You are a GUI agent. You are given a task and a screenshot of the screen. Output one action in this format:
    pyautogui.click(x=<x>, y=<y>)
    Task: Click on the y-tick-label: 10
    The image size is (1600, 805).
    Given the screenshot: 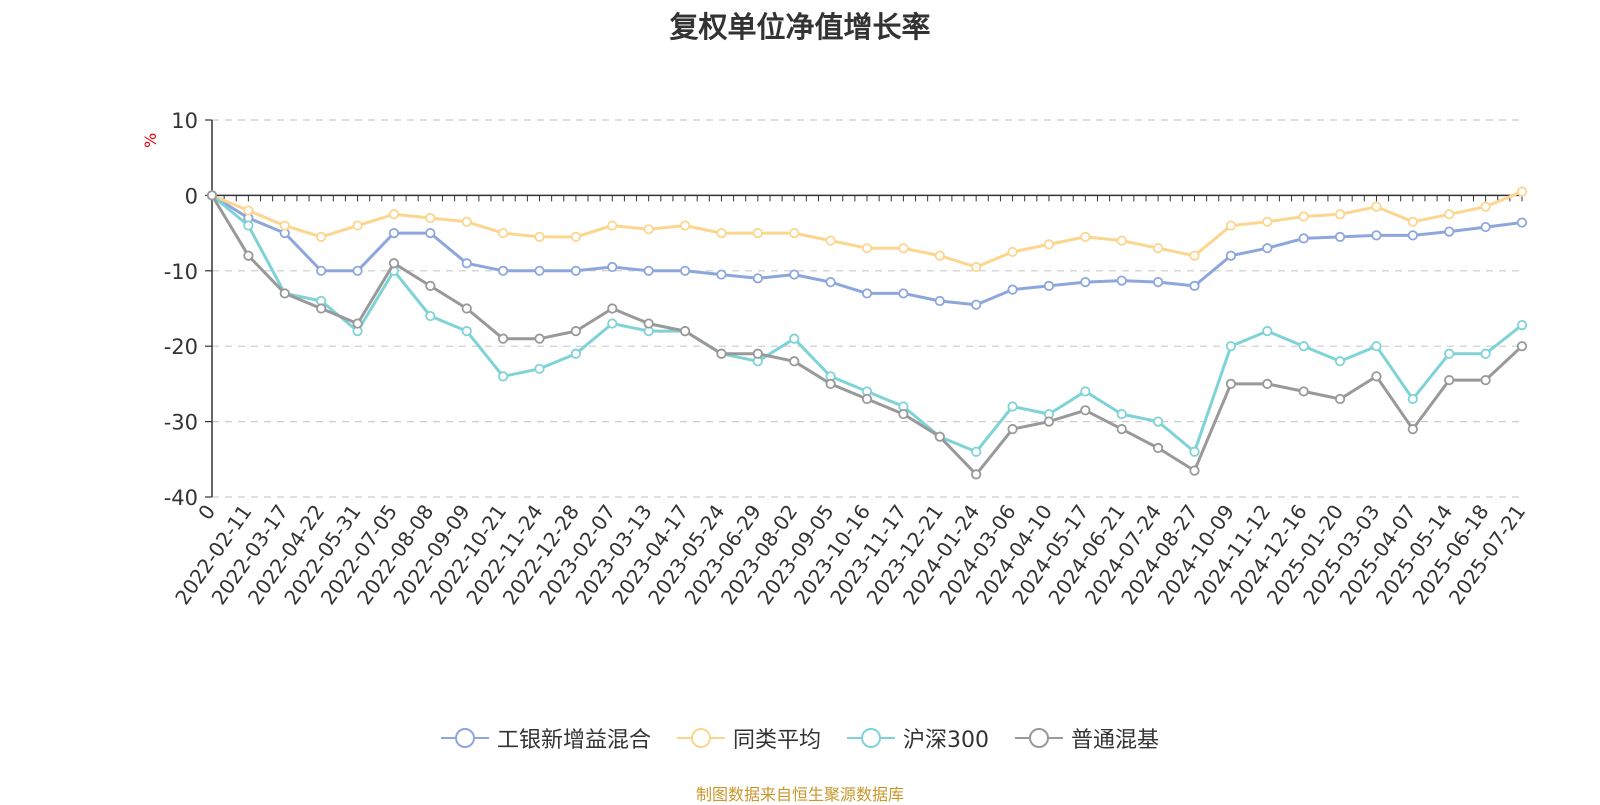 What is the action you would take?
    pyautogui.click(x=184, y=121)
    